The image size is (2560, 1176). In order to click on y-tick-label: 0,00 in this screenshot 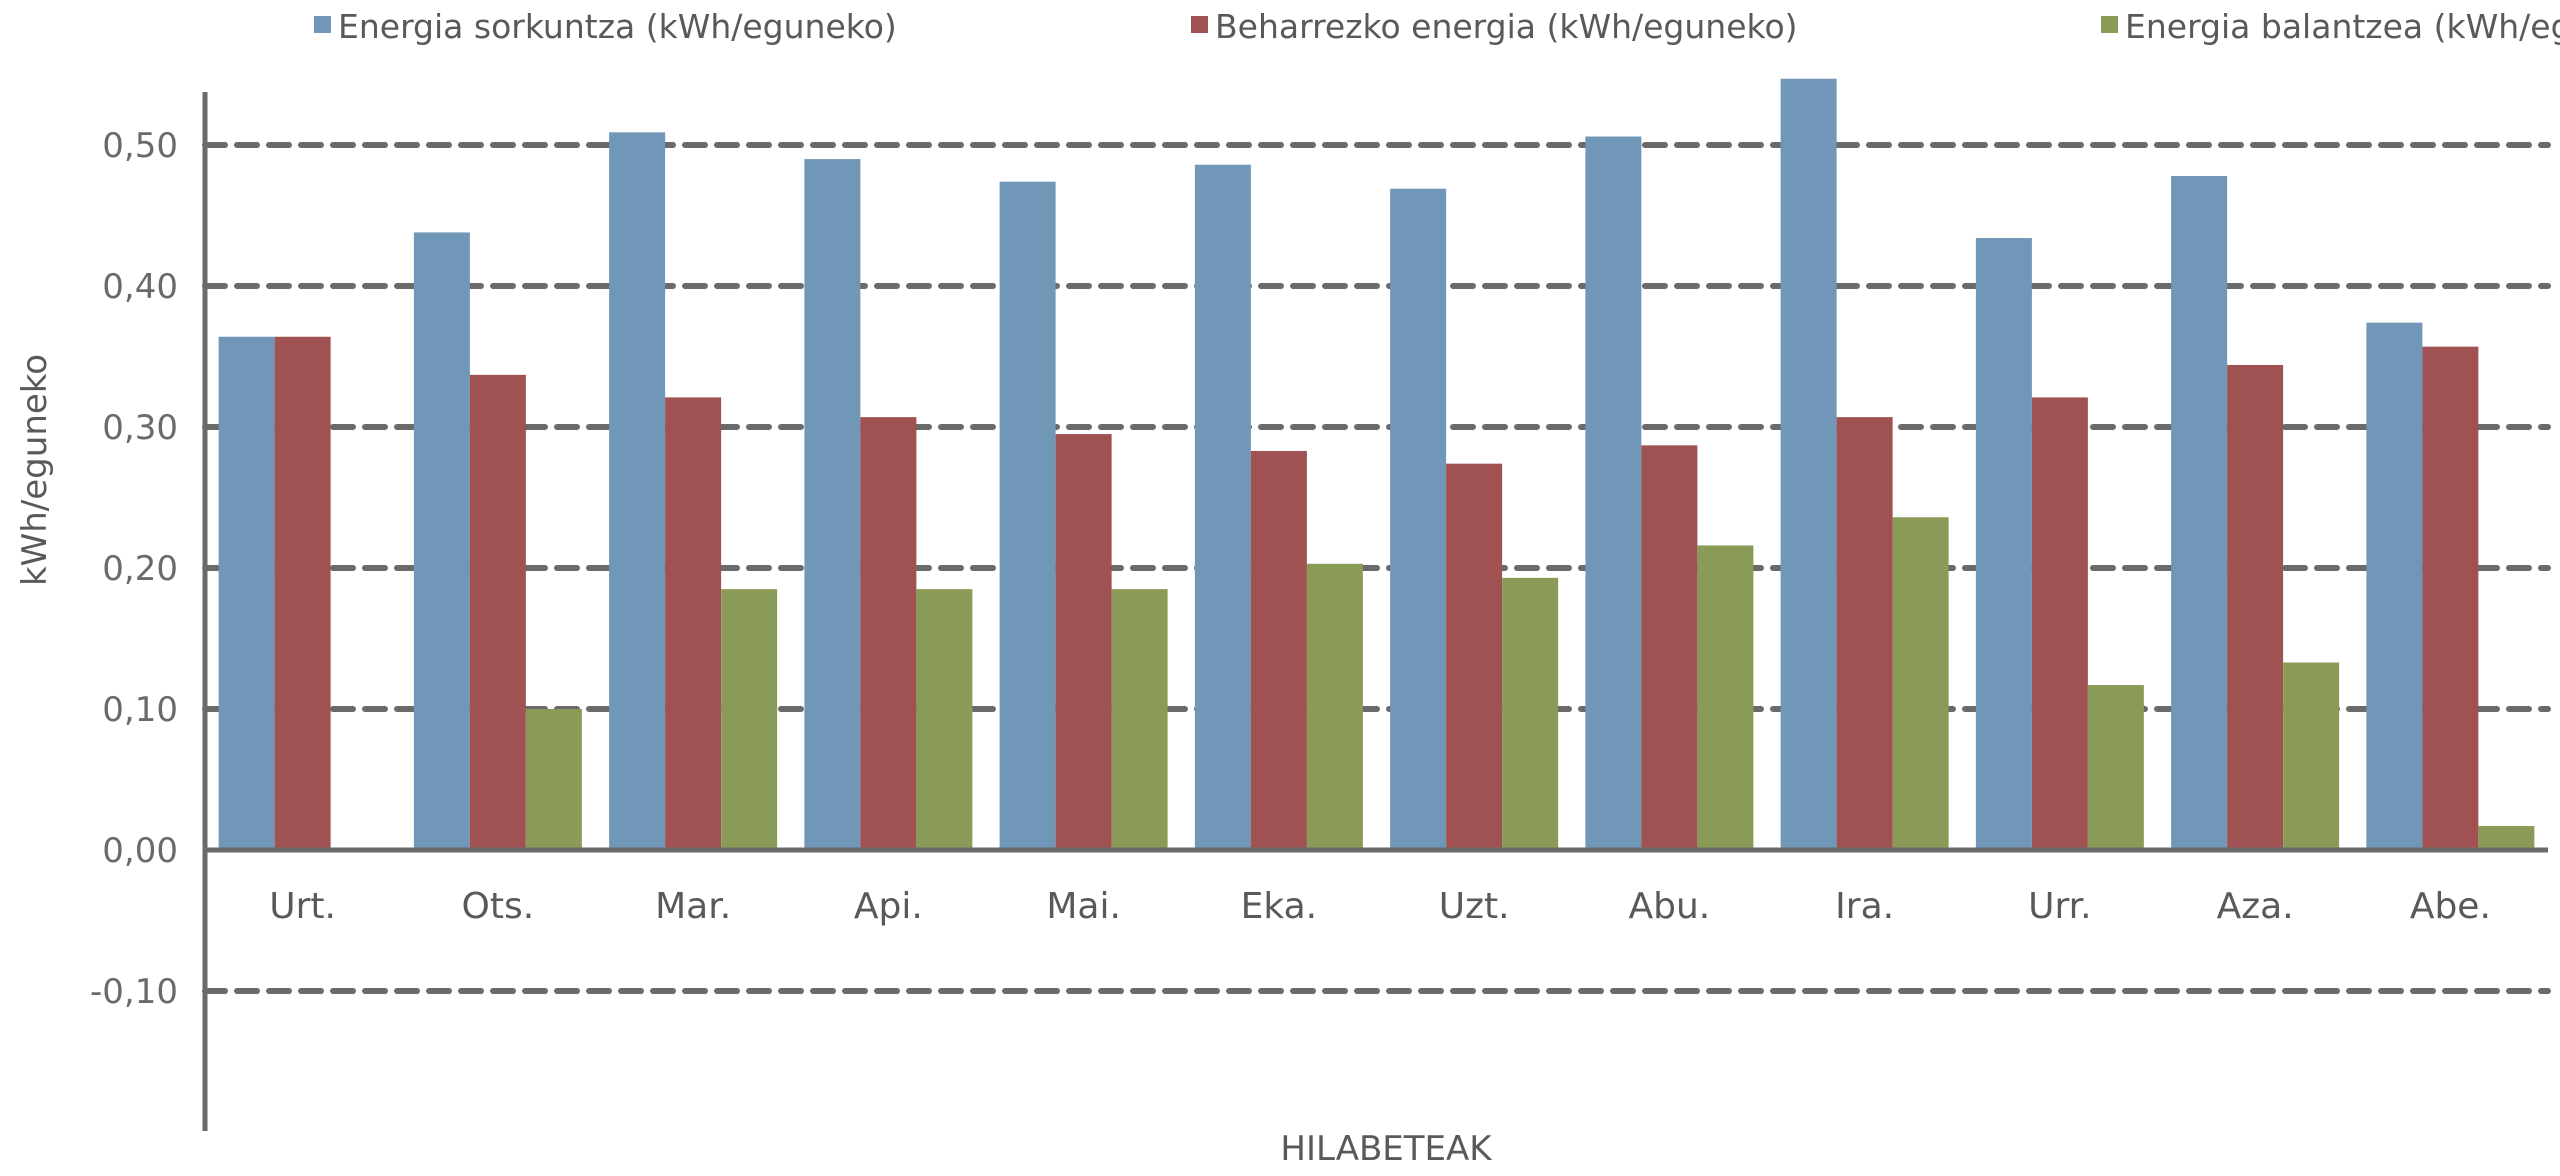, I will do `click(140, 851)`.